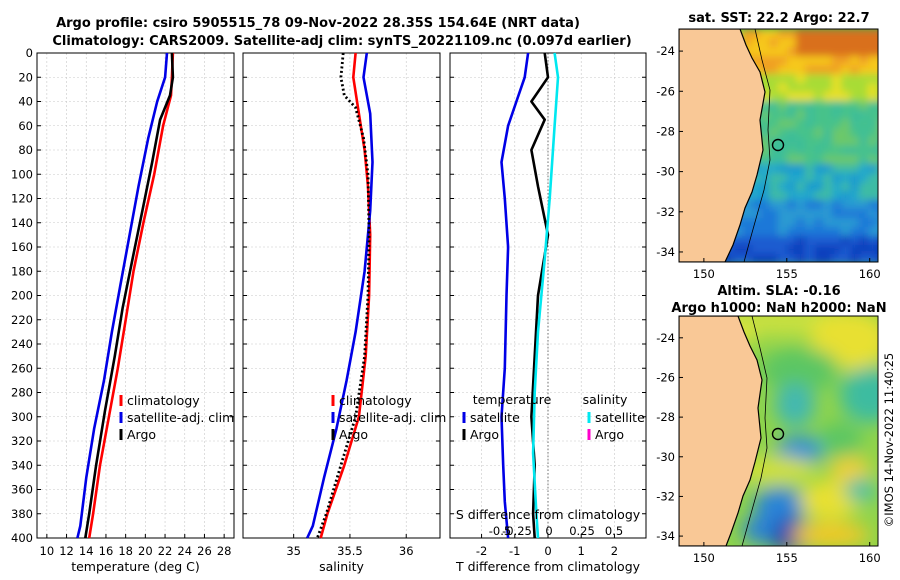 This screenshot has height=580, width=900. What do you see at coordinates (484, 434) in the screenshot?
I see `legend-label-temperature-argo: Argo` at bounding box center [484, 434].